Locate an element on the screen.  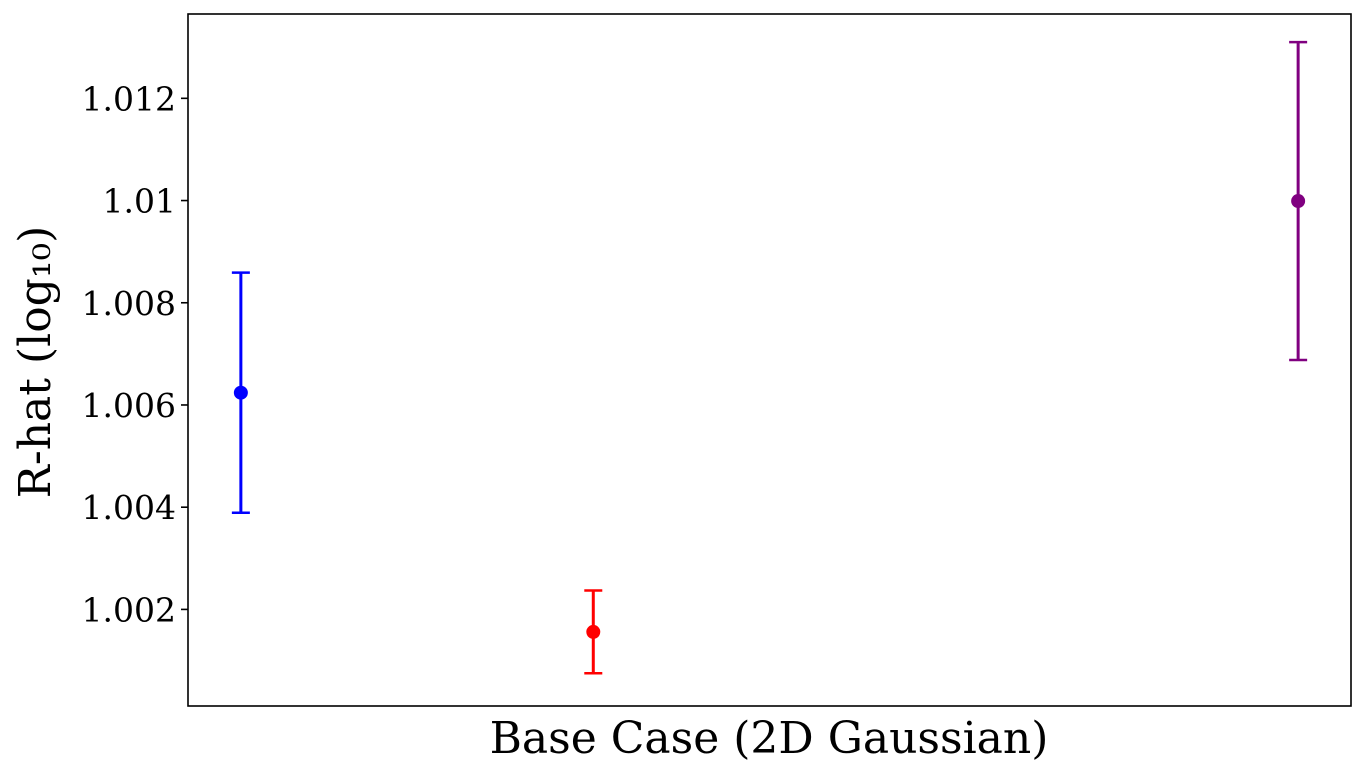
y-tick-label: 1.012 is located at coordinates (129, 98).